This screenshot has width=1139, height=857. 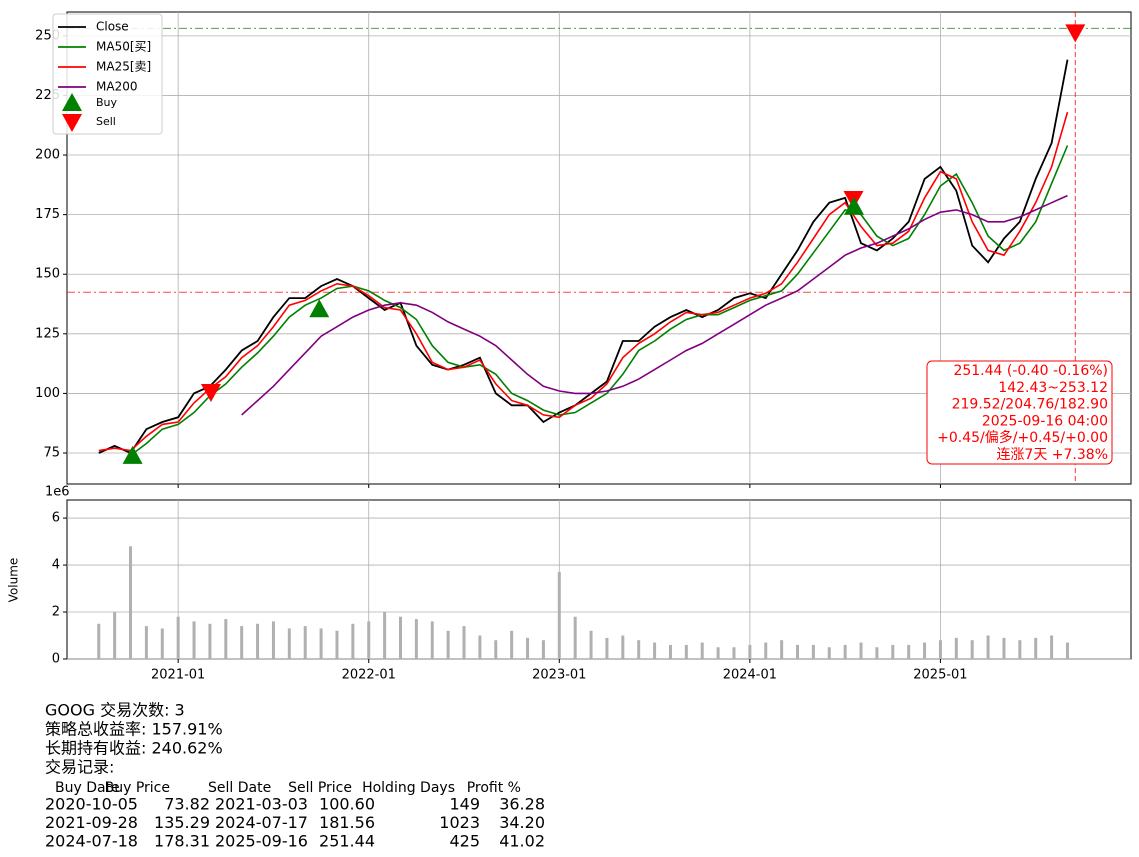 I want to click on y-tick-label: 75, so click(x=51, y=453).